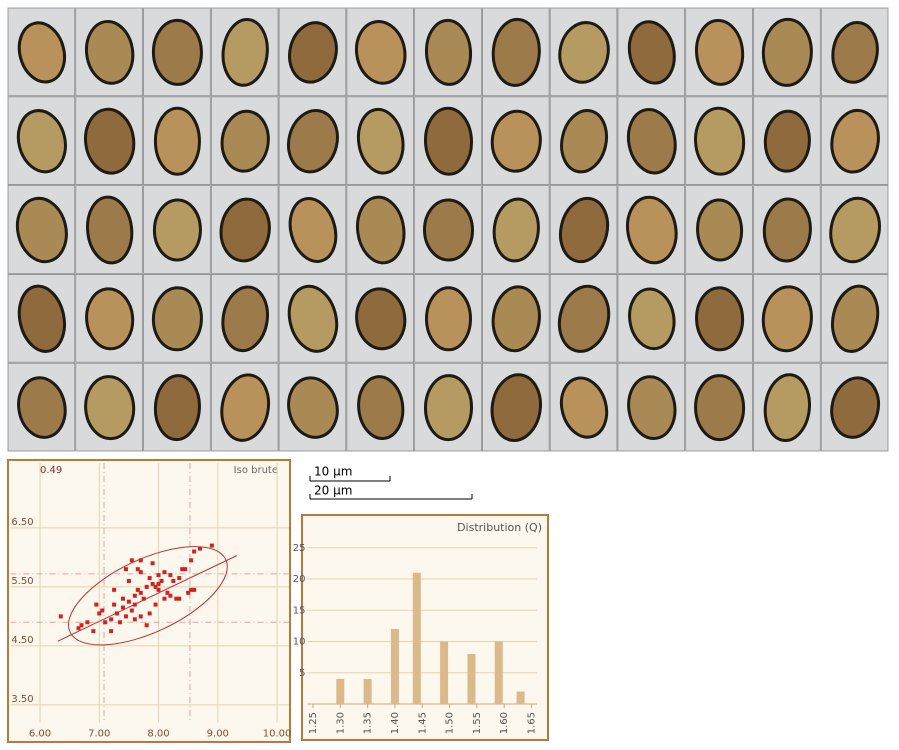 Image resolution: width=899 pixels, height=750 pixels. Describe the element at coordinates (147, 596) in the screenshot. I see `confidence-ellipse` at that location.